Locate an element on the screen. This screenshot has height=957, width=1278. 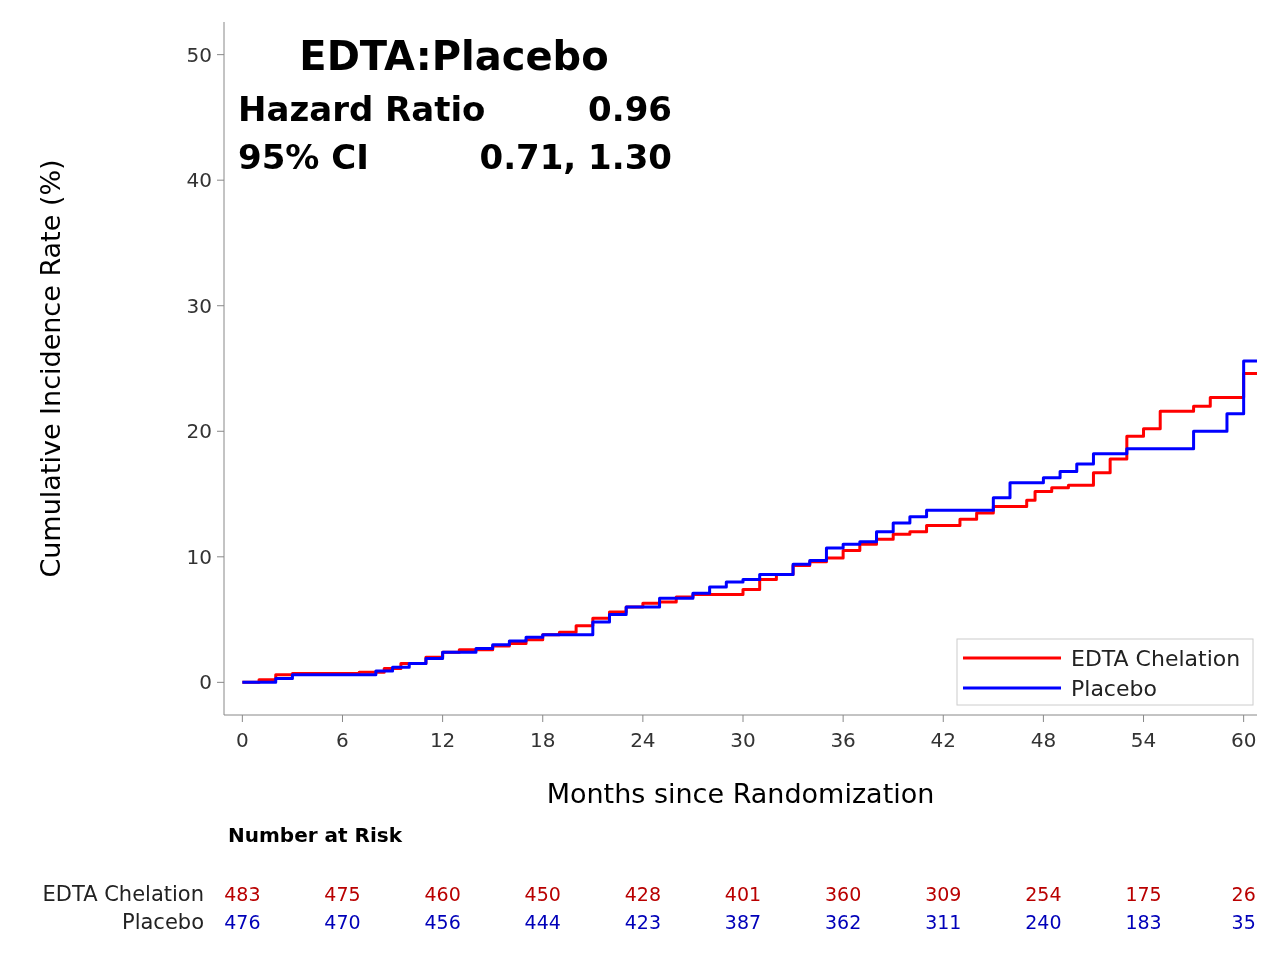
x-tick-label: 36 is located at coordinates (843, 740).